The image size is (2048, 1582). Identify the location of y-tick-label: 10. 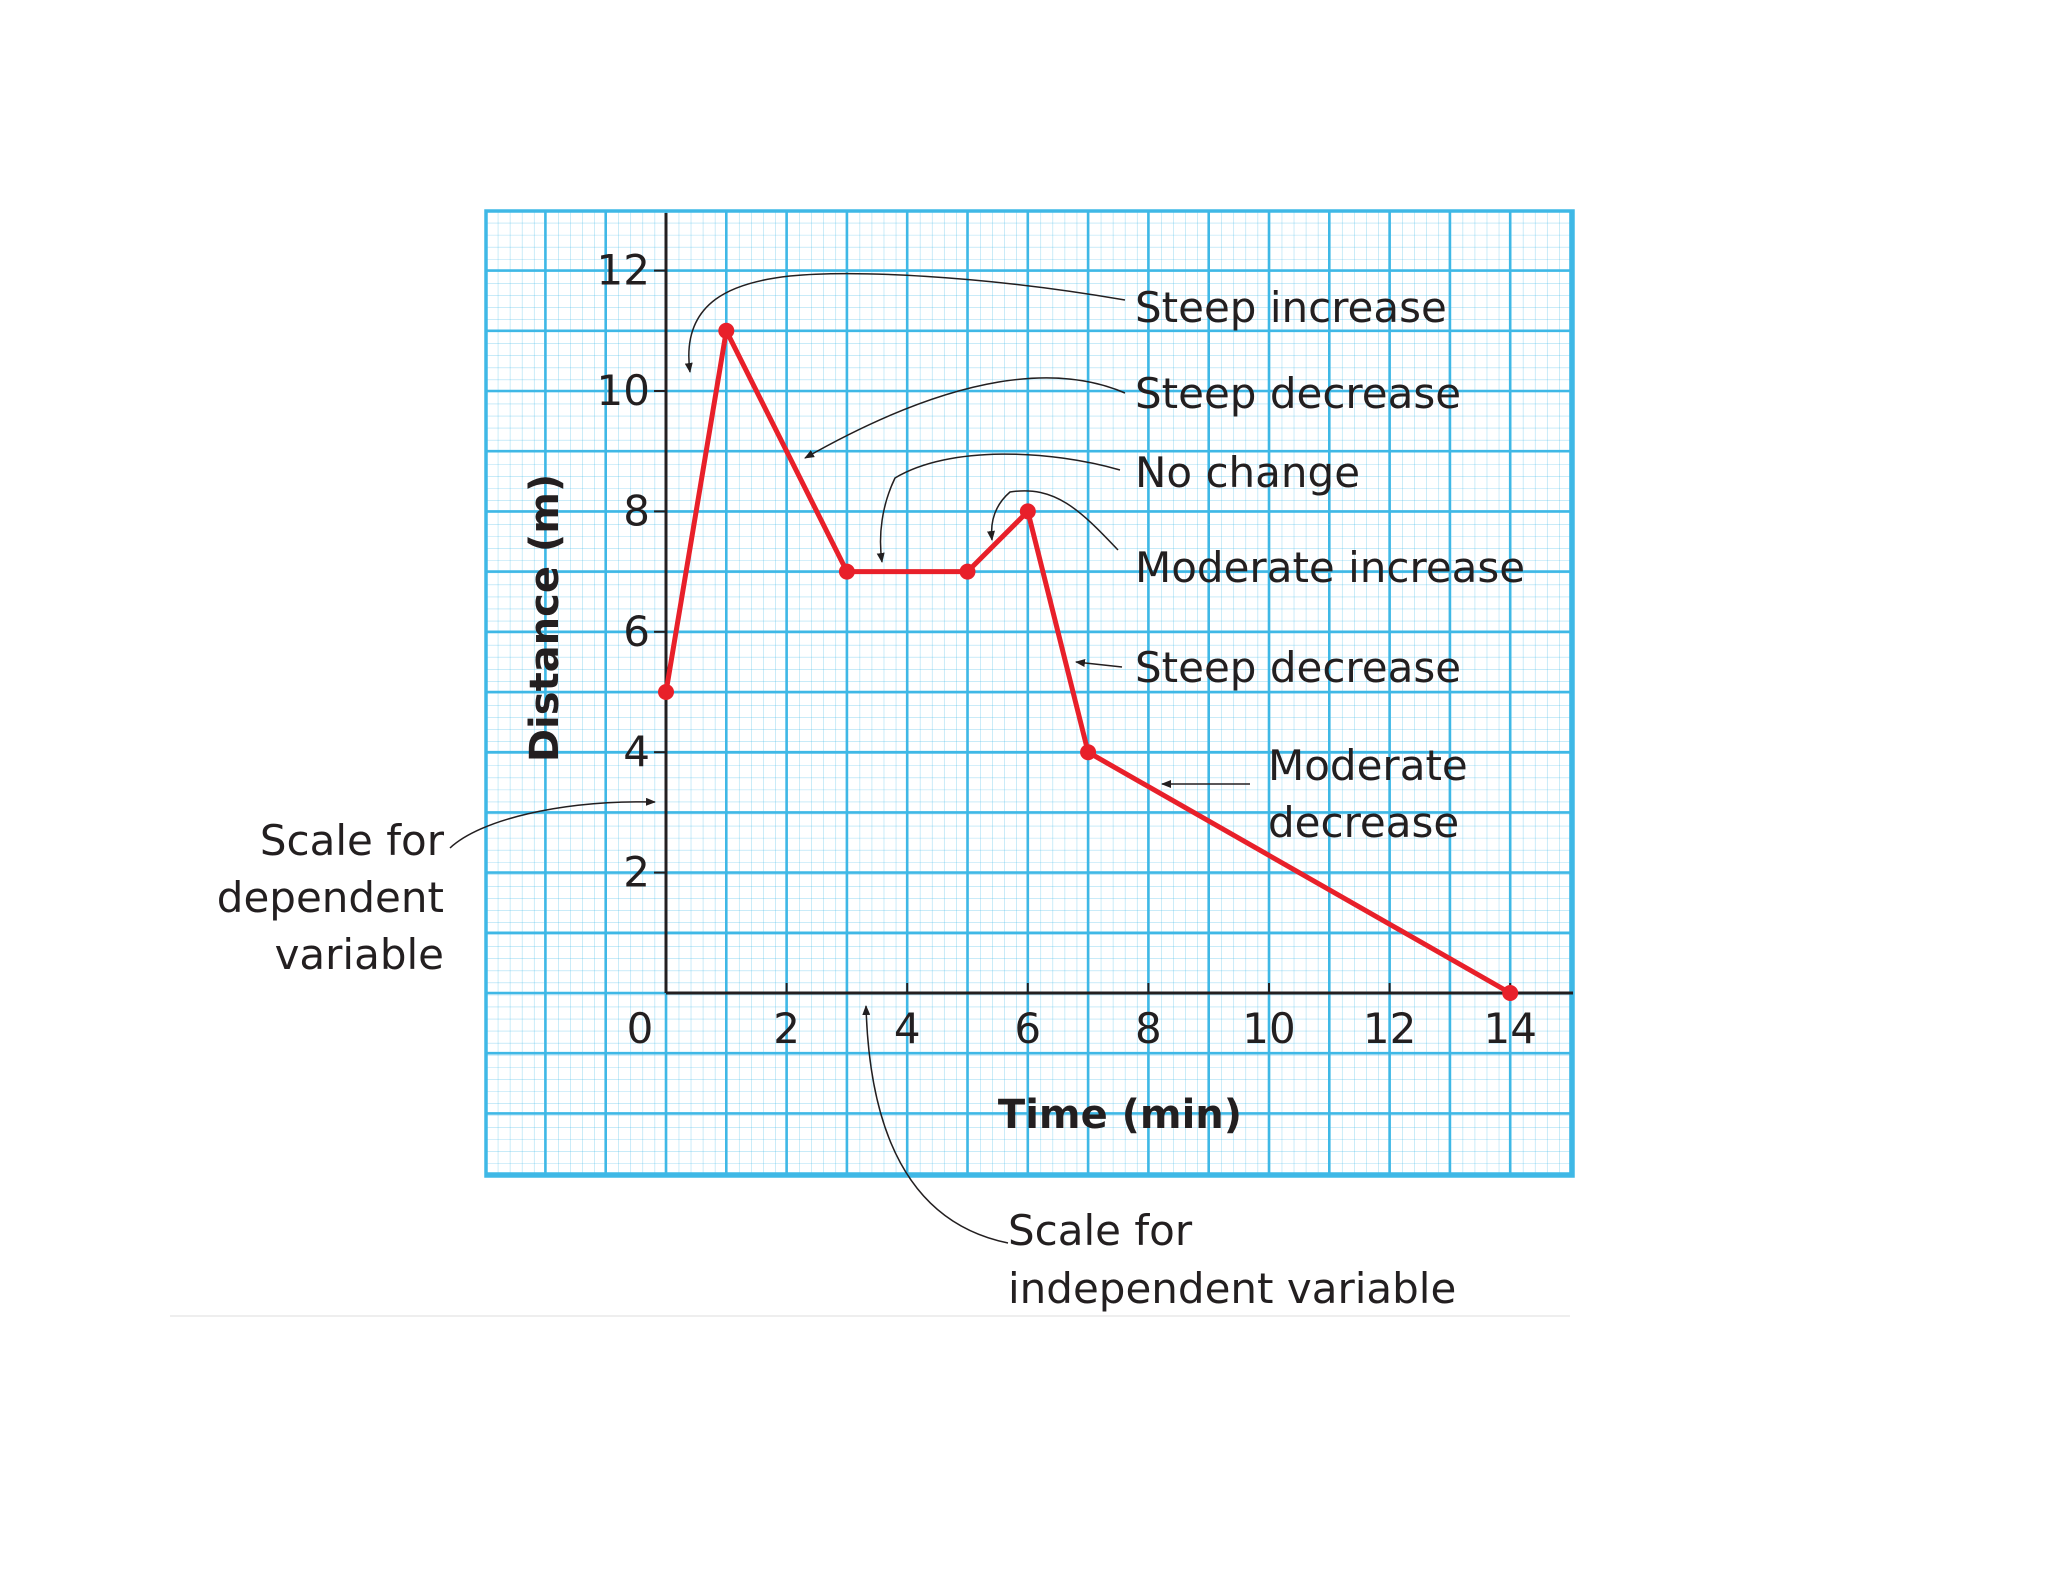
(623, 390).